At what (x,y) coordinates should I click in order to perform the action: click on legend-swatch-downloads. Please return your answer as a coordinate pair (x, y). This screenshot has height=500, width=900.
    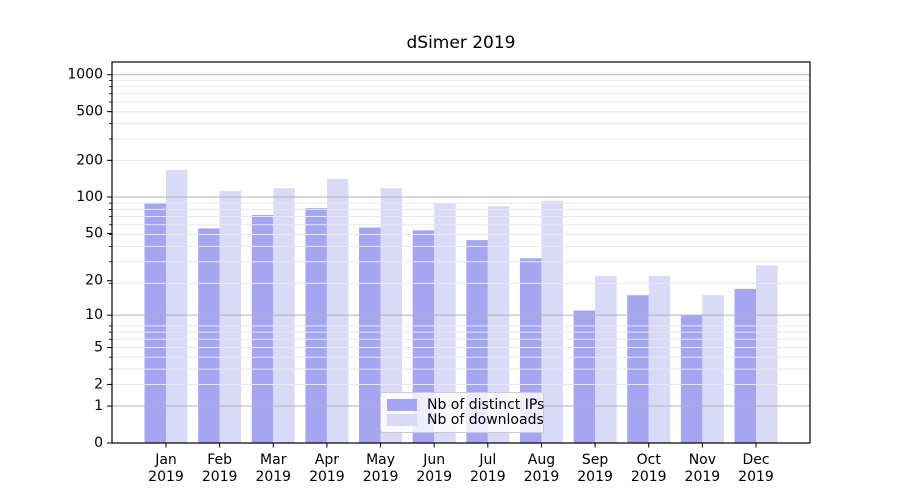
    Looking at the image, I should click on (402, 420).